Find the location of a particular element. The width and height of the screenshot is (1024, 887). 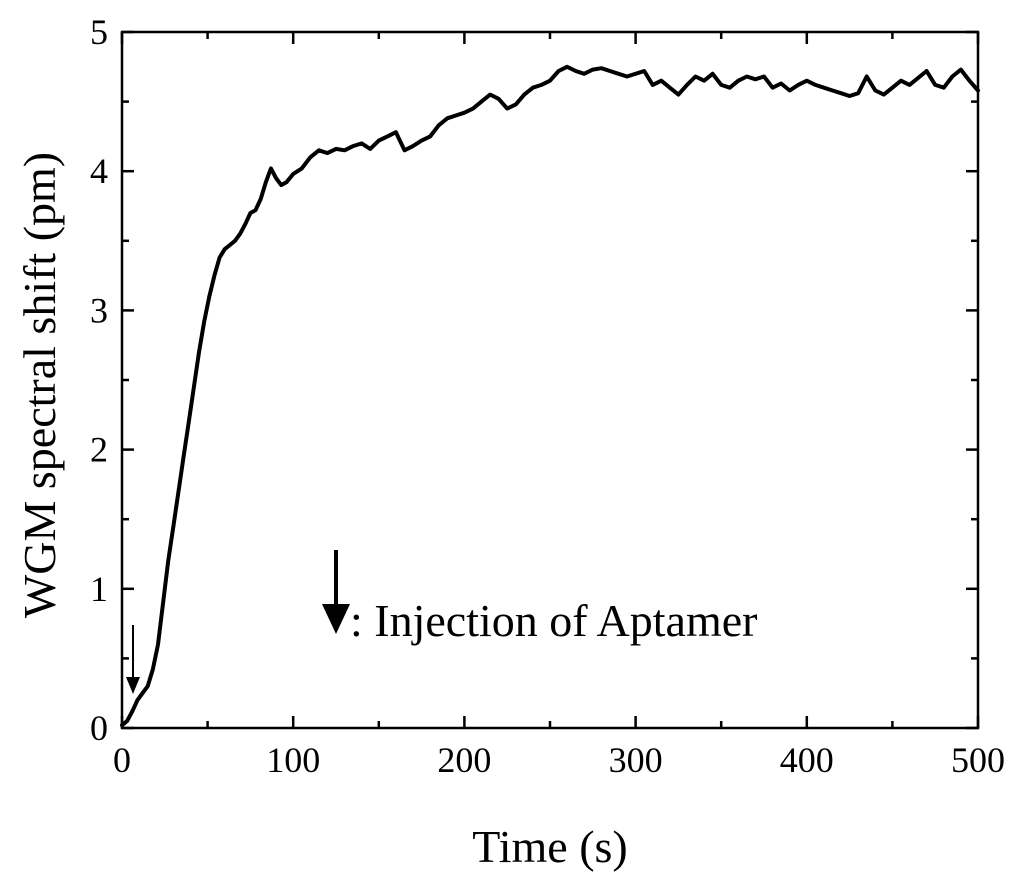

legend-arrowhead is located at coordinates (336, 619).